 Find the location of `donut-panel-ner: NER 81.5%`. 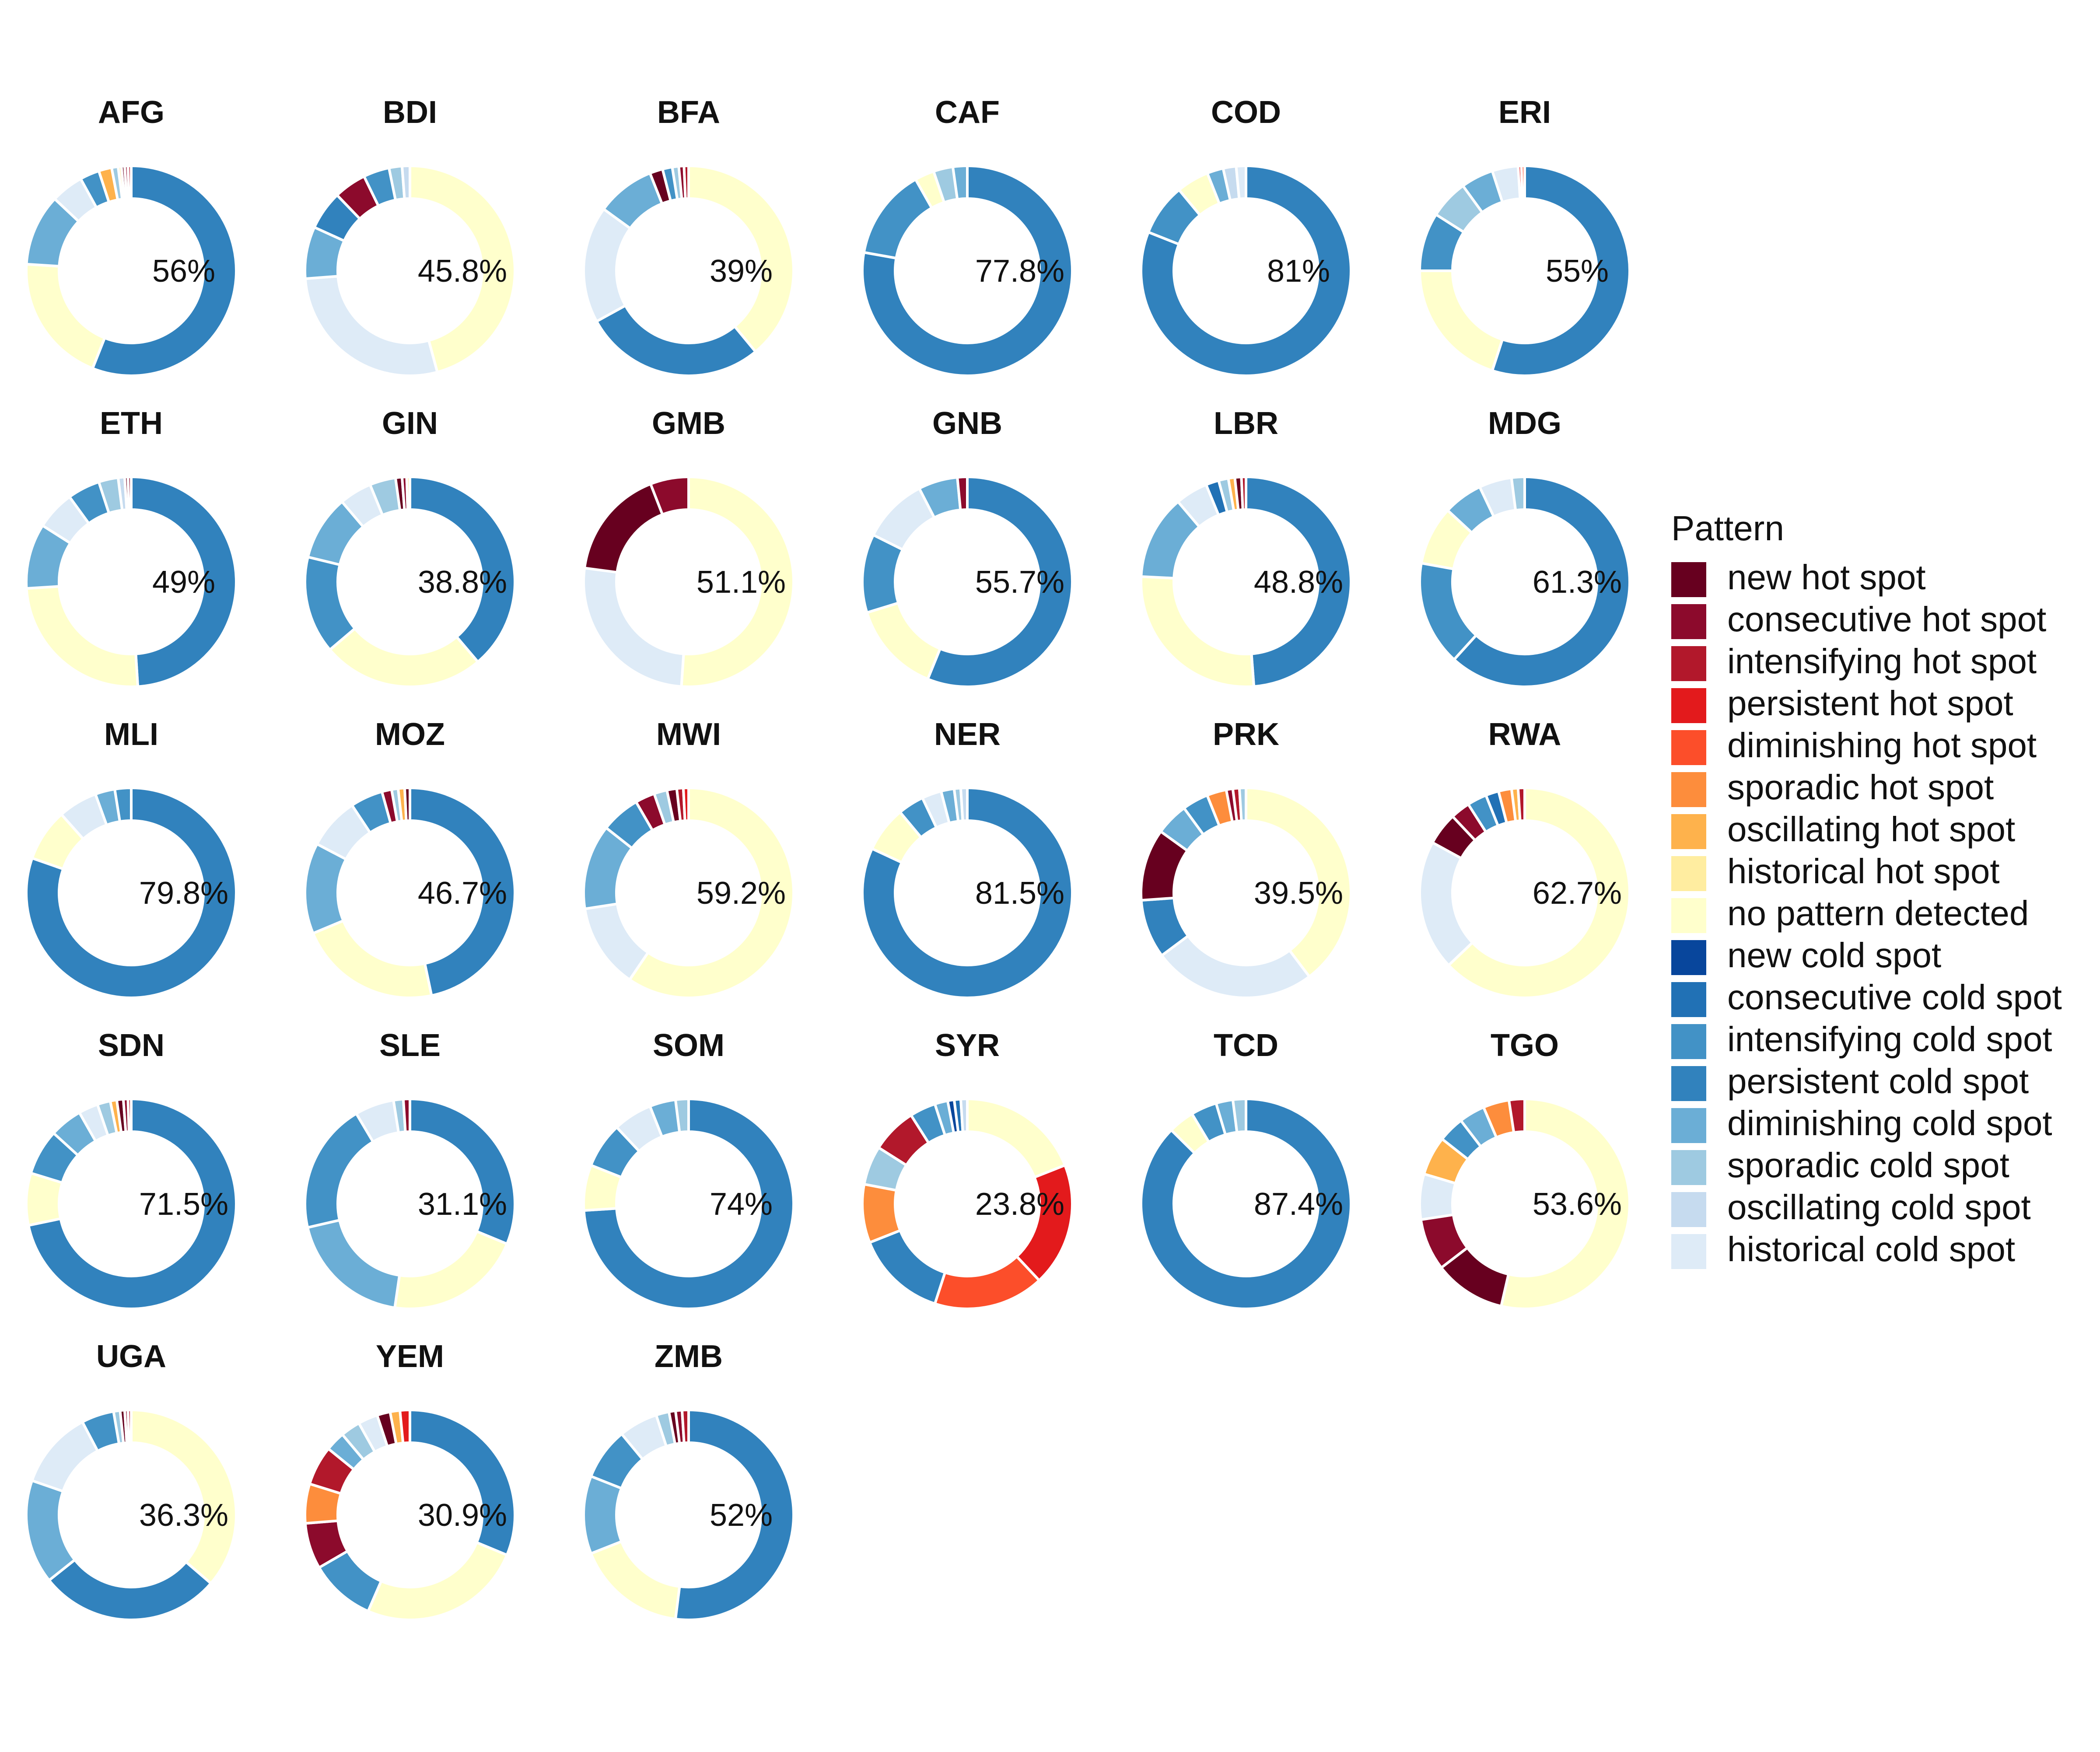

donut-panel-ner: NER 81.5% is located at coordinates (967, 858).